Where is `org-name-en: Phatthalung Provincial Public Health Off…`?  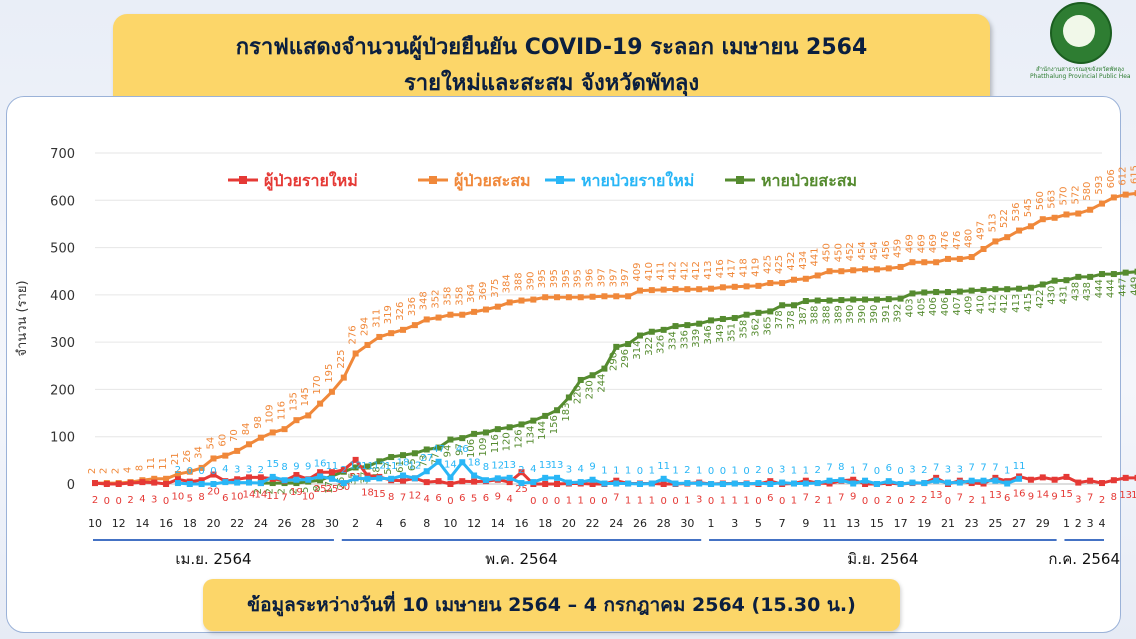
org-name-en: Phatthalung Provincial Public Health Off… is located at coordinates (1080, 76).